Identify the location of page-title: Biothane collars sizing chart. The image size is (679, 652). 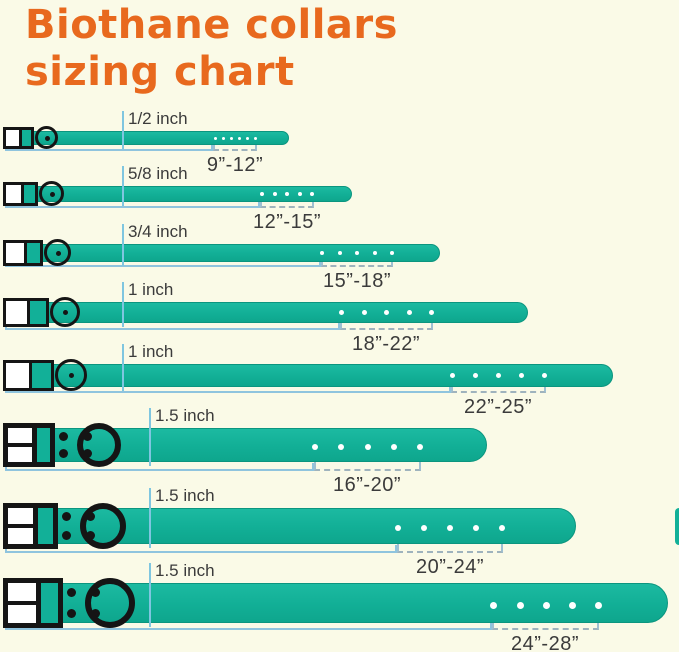
(211, 49).